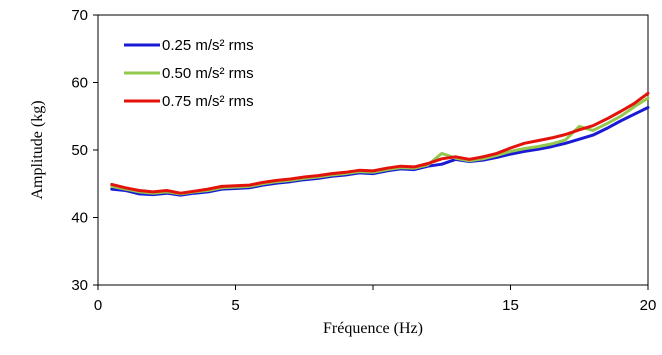 Image resolution: width=662 pixels, height=355 pixels. I want to click on y-tick-label: 50, so click(79, 150).